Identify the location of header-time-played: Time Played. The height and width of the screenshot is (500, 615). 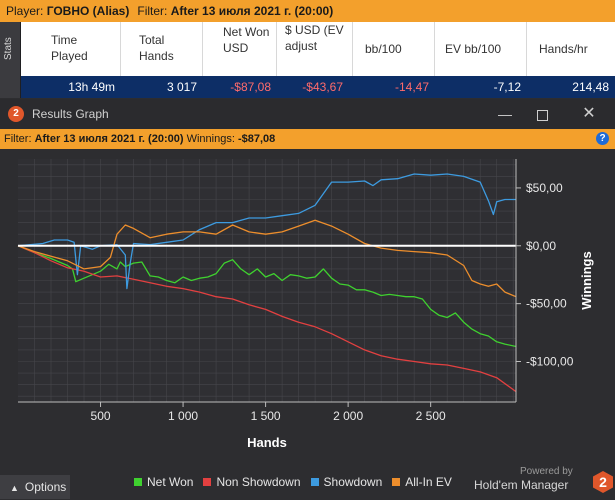
(71, 49).